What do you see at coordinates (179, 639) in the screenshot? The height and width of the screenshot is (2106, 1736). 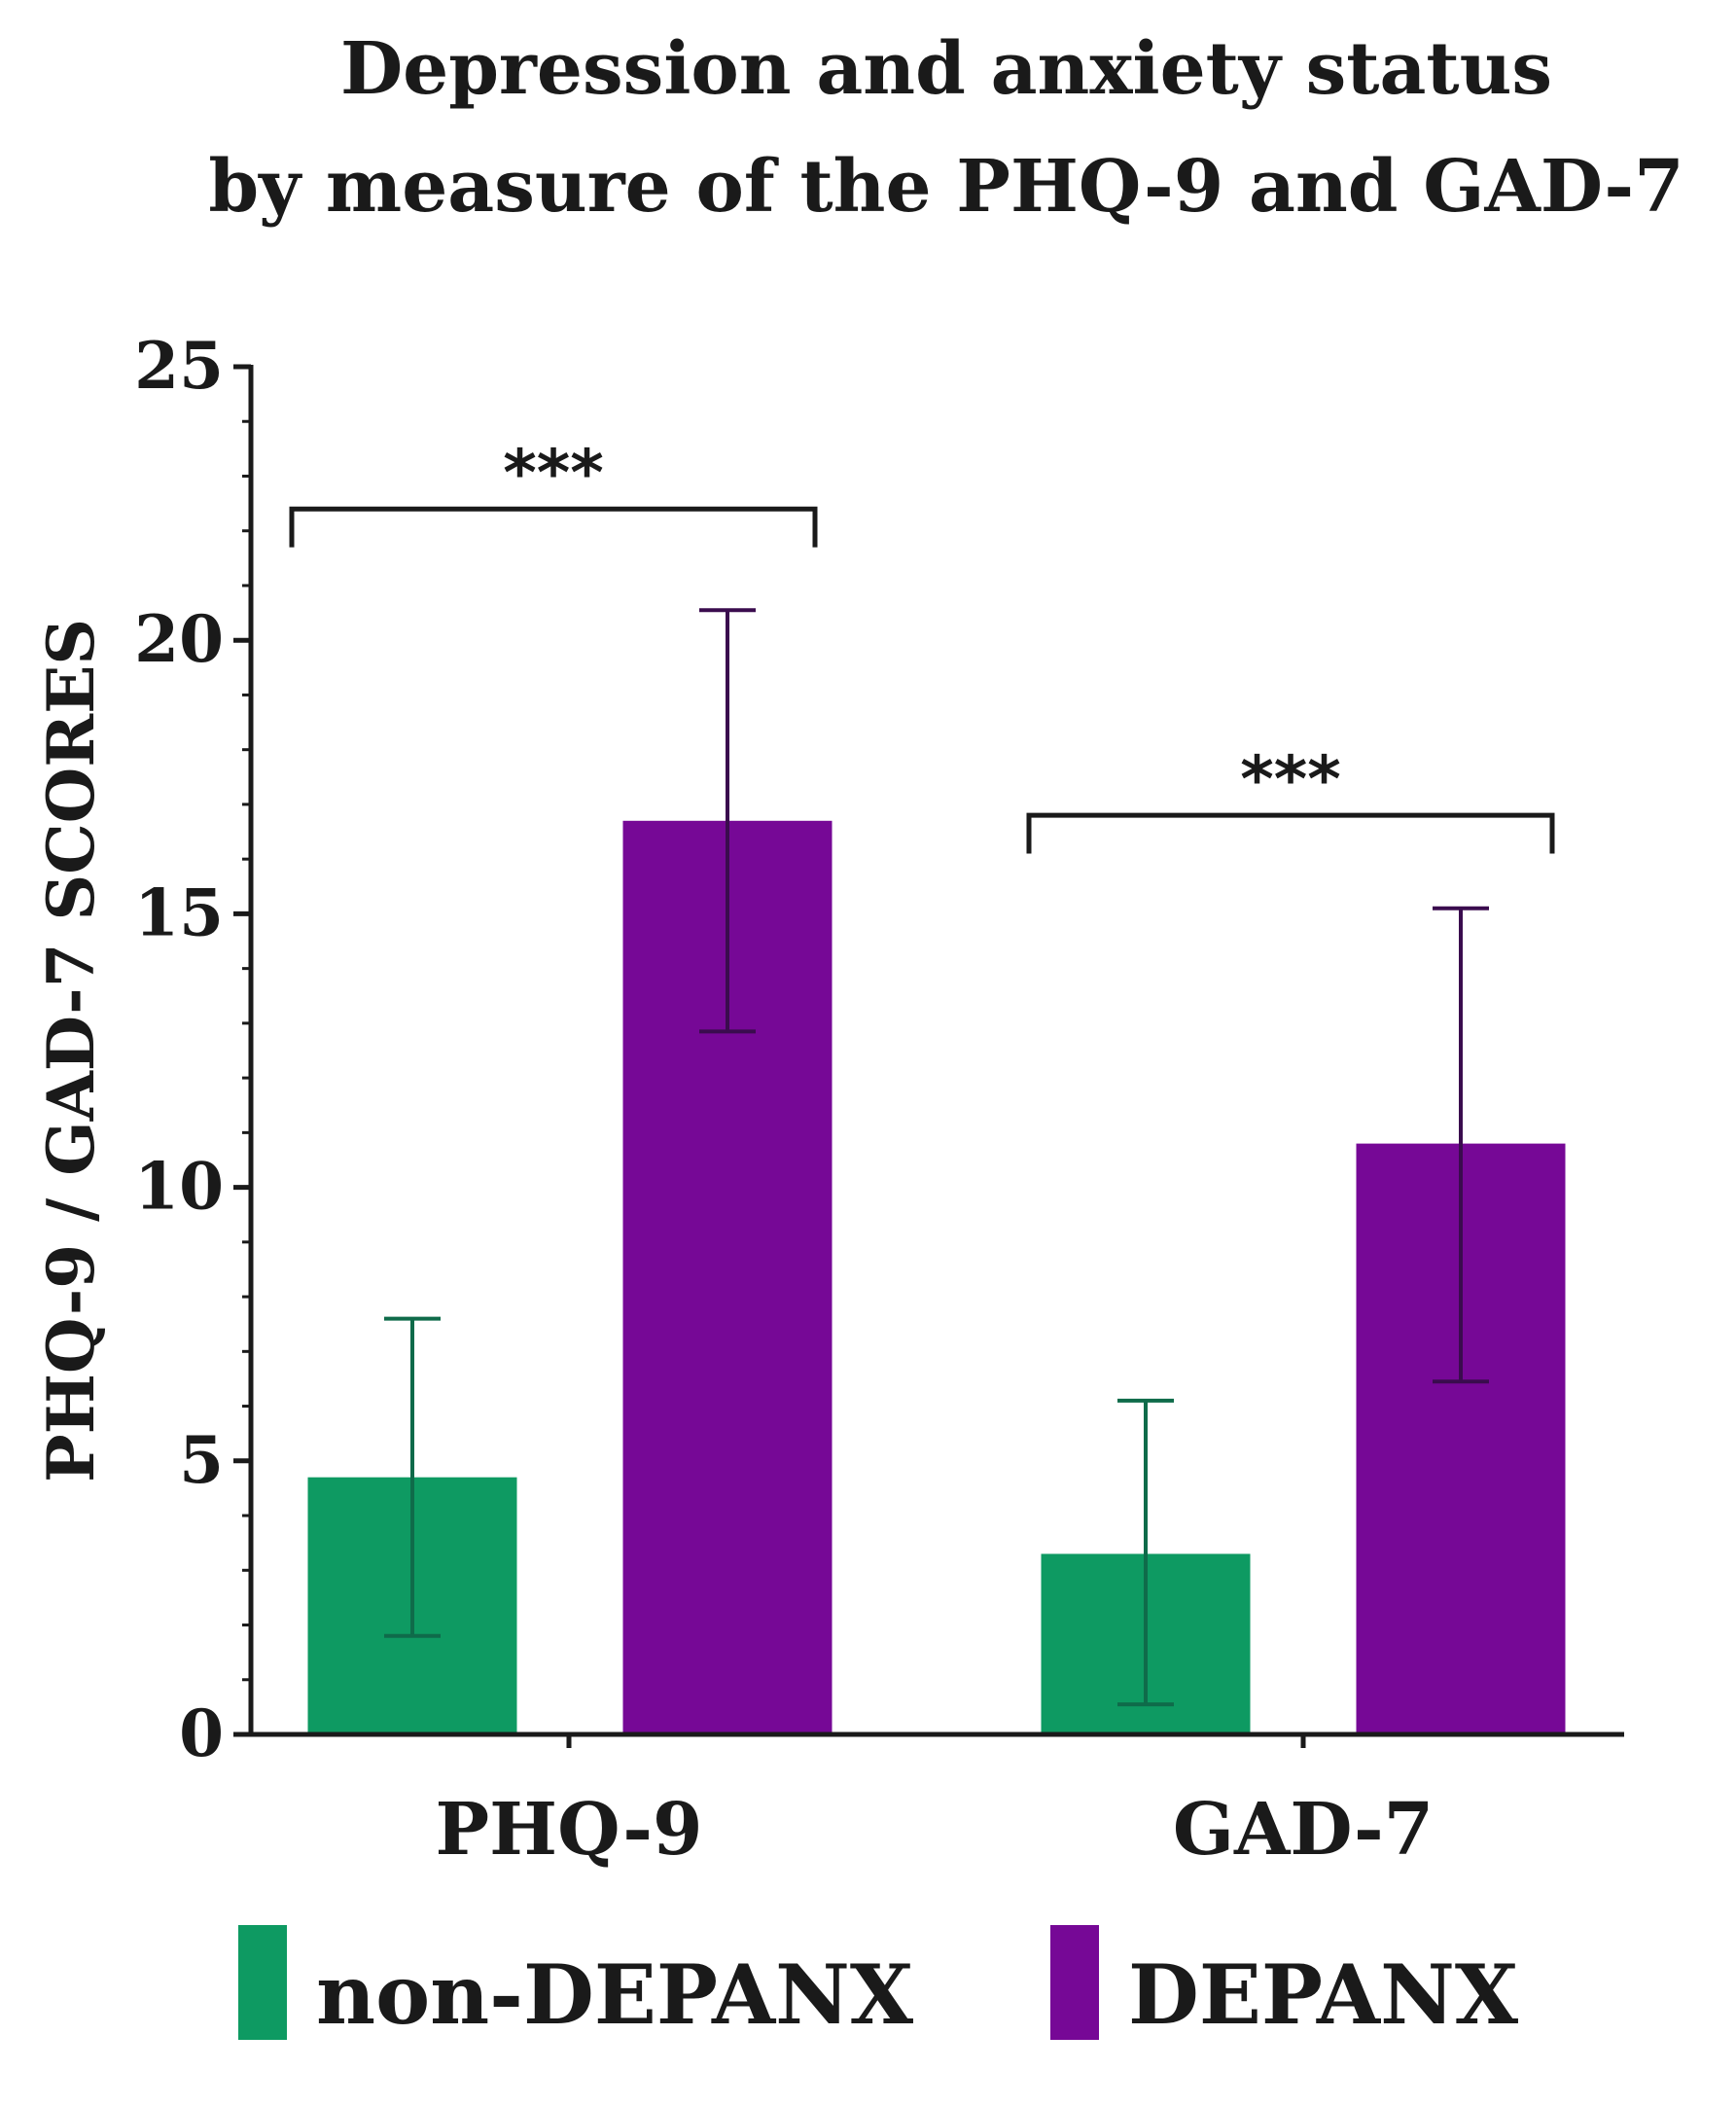 I see `y-tick-label-20: 20` at bounding box center [179, 639].